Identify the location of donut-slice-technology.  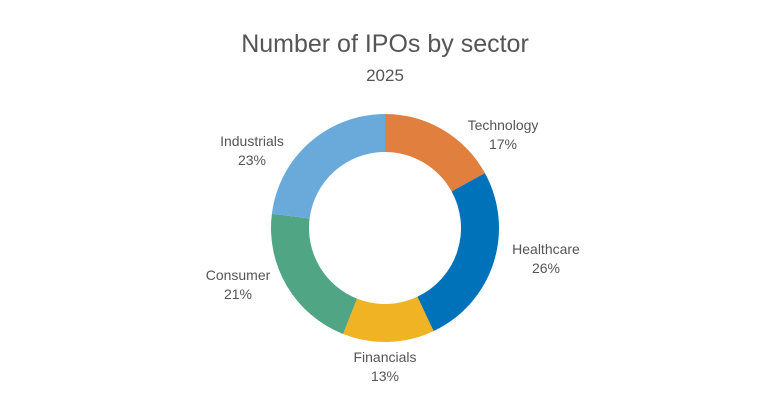
(435, 153).